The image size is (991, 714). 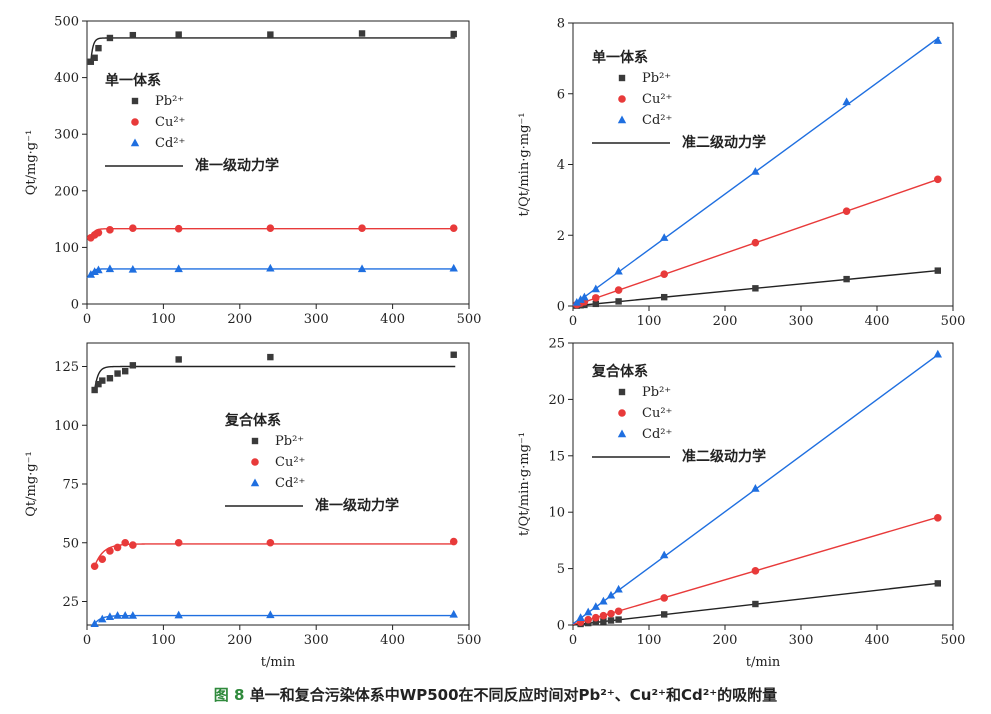 I want to click on legend-fit-label-3: 准一级动力学, so click(x=357, y=505).